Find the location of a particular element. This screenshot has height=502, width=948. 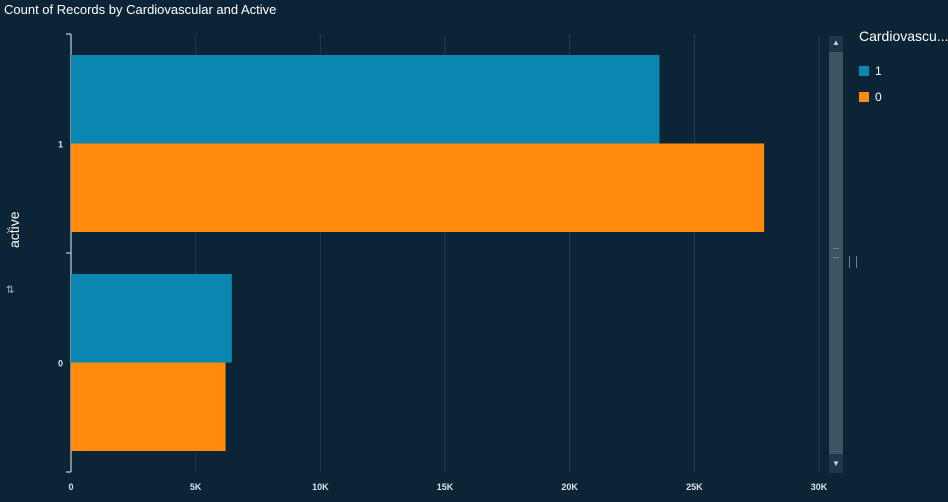

scrollbar-thumb is located at coordinates (836, 253).